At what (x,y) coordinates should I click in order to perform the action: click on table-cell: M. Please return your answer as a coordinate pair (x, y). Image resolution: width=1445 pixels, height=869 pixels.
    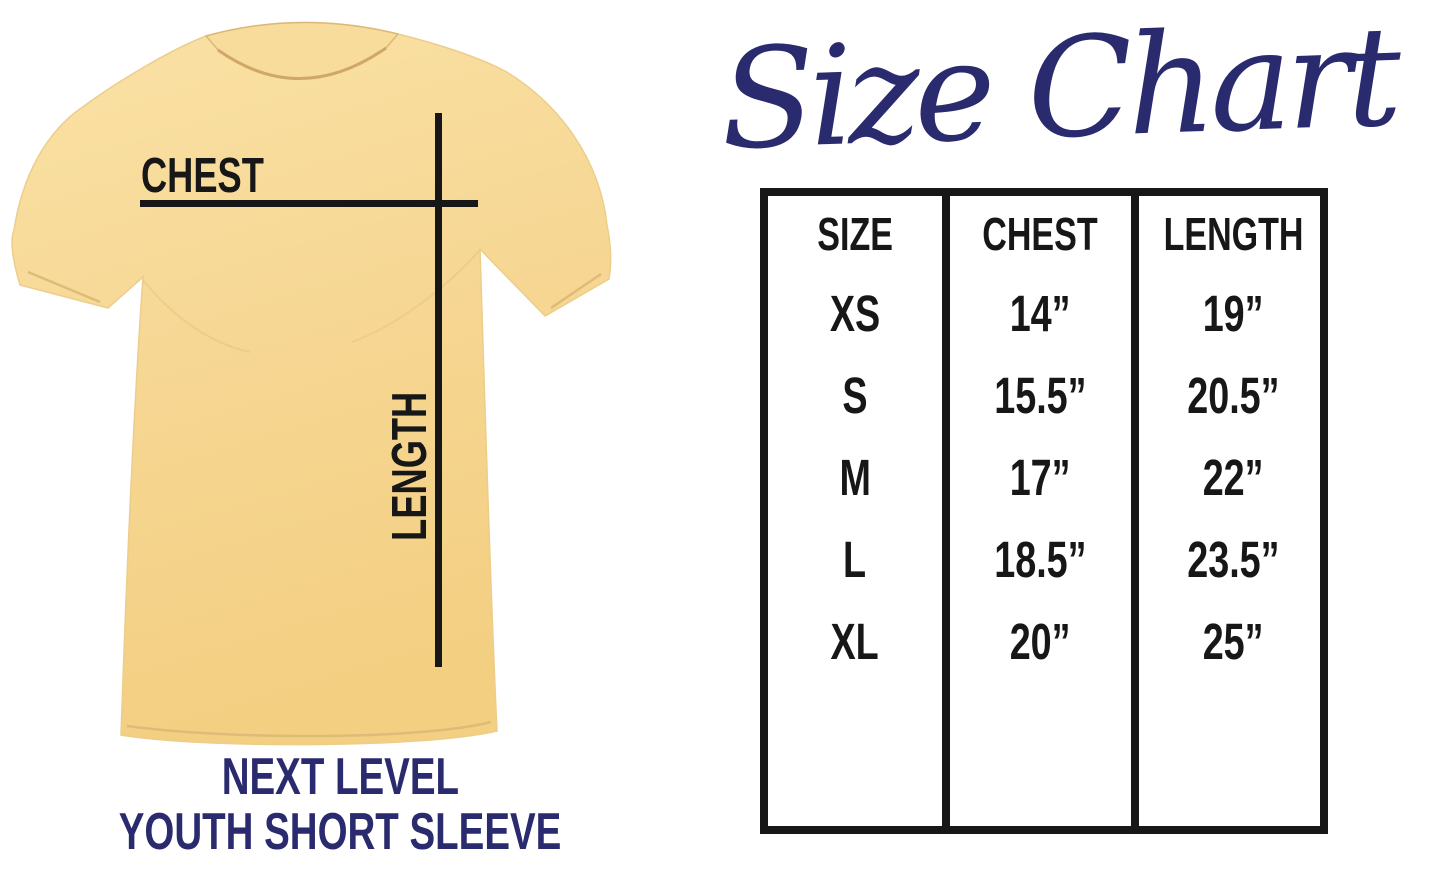
    Looking at the image, I should click on (855, 477).